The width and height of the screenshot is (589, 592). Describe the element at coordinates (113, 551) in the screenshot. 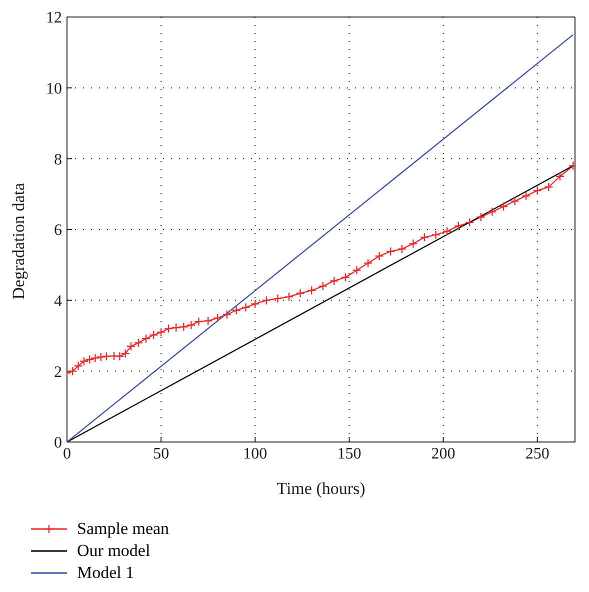

I see `legend-label: Our model` at that location.